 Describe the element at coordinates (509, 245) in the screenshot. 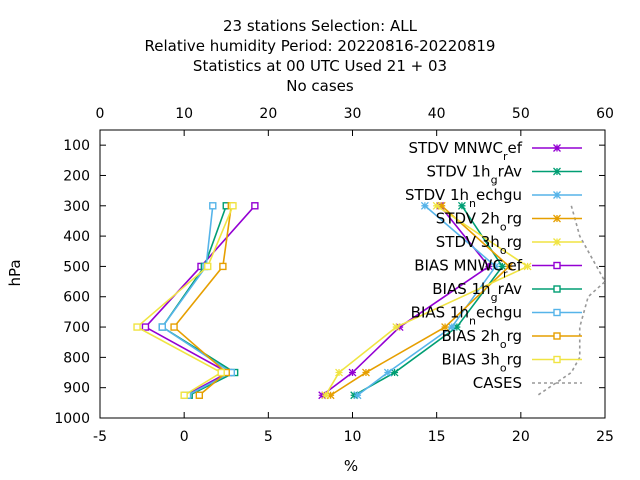

I see `legend-entry: STDV 3horg` at that location.